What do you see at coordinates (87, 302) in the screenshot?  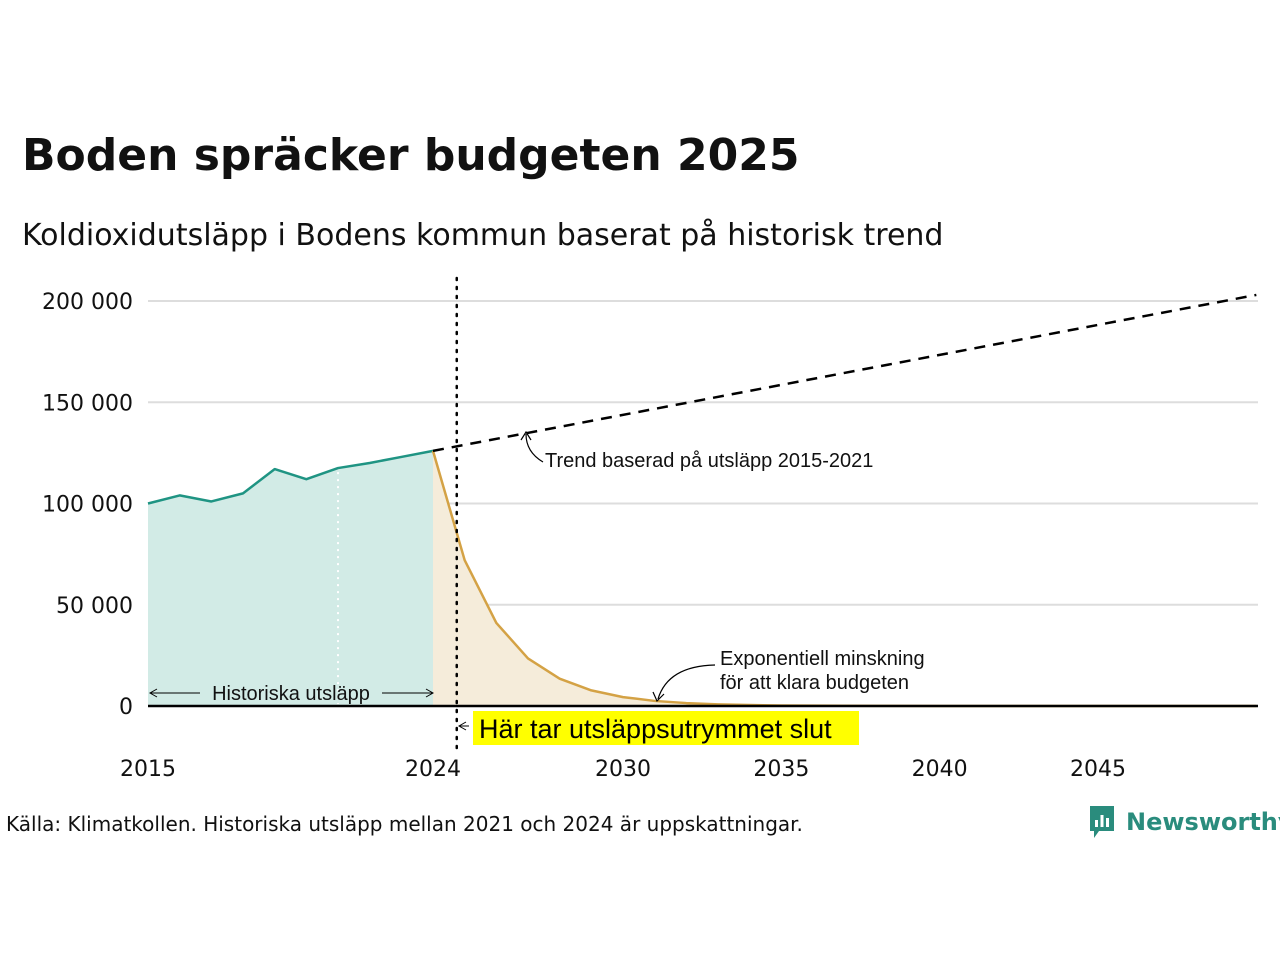 I see `y-tick-label: 200 000` at bounding box center [87, 302].